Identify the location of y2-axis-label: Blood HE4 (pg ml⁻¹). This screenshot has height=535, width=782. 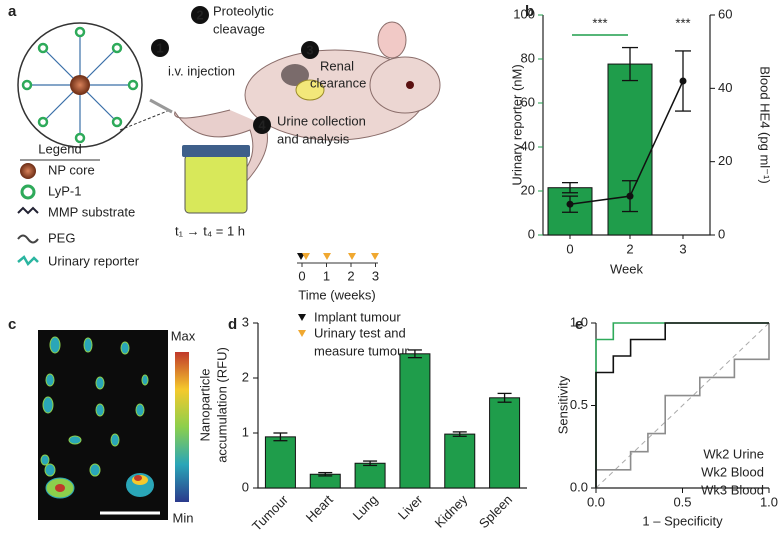
(765, 124).